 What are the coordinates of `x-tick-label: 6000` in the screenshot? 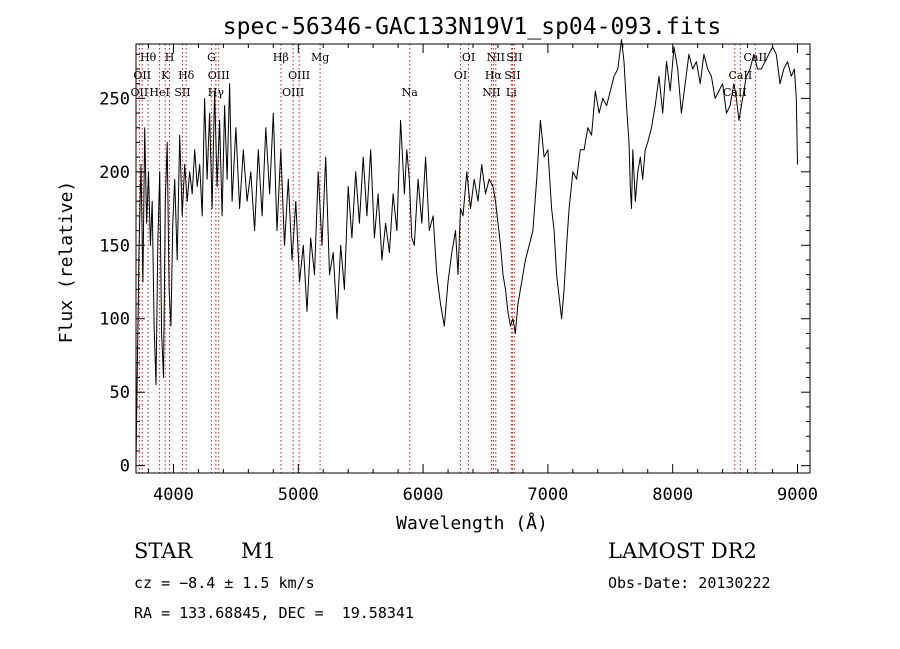 It's located at (423, 495).